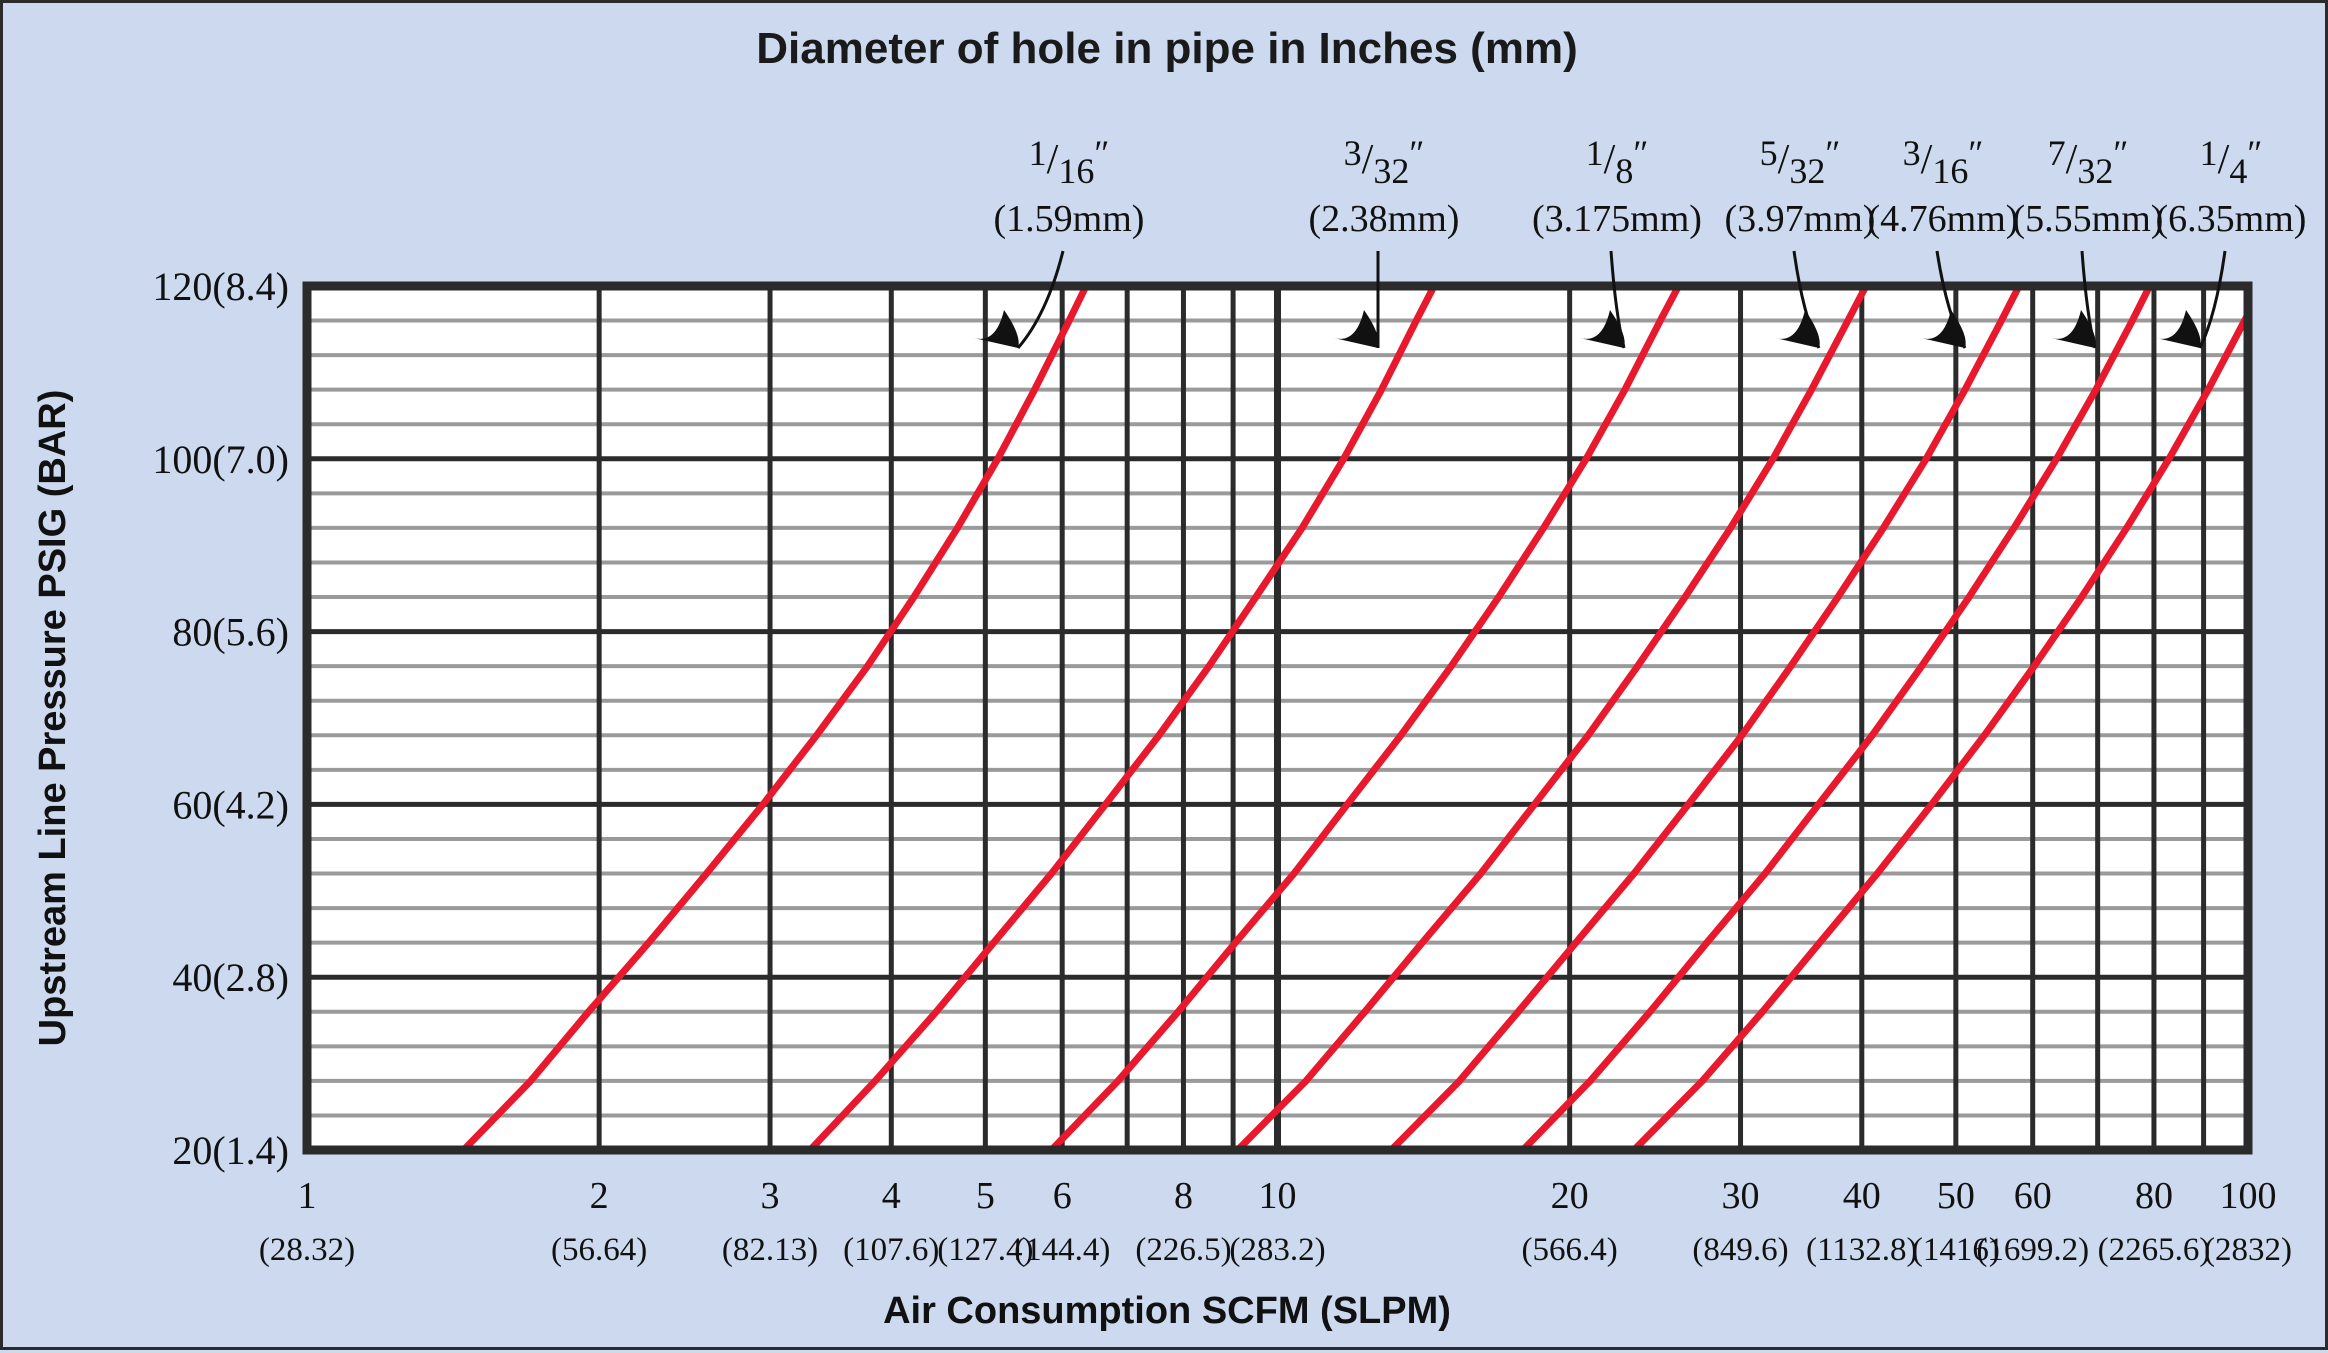 The width and height of the screenshot is (2328, 1353). What do you see at coordinates (599, 1250) in the screenshot?
I see `x-tick-sublabel-1: (56.64)` at bounding box center [599, 1250].